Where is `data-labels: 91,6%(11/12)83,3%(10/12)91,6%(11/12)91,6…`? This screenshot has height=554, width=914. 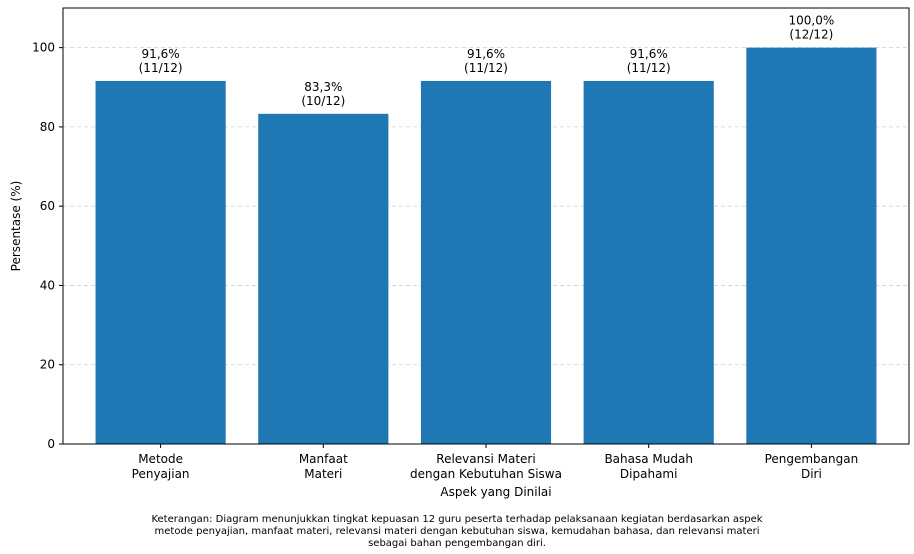 data-labels: 91,6%(11/12)83,3%(10/12)91,6%(11/12)91,6… is located at coordinates (487, 61).